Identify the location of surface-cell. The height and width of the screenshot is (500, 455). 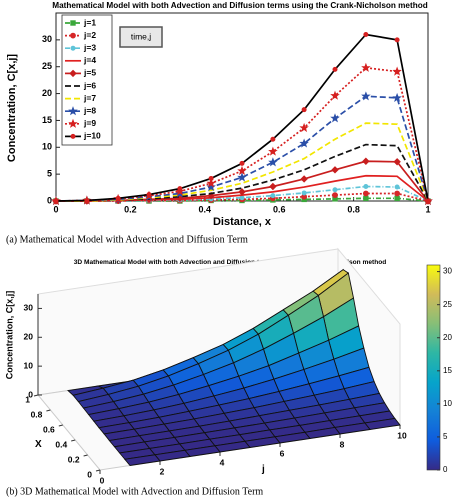
(142, 460).